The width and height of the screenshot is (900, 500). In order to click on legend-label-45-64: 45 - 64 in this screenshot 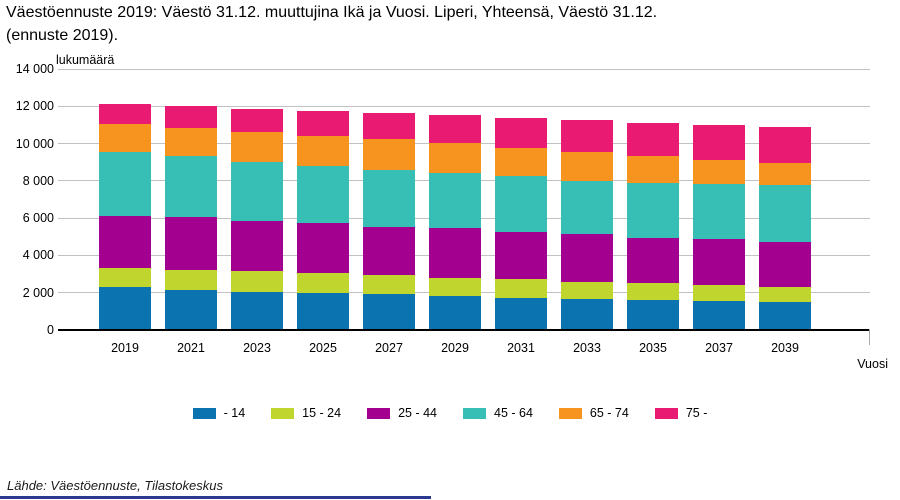, I will do `click(513, 413)`.